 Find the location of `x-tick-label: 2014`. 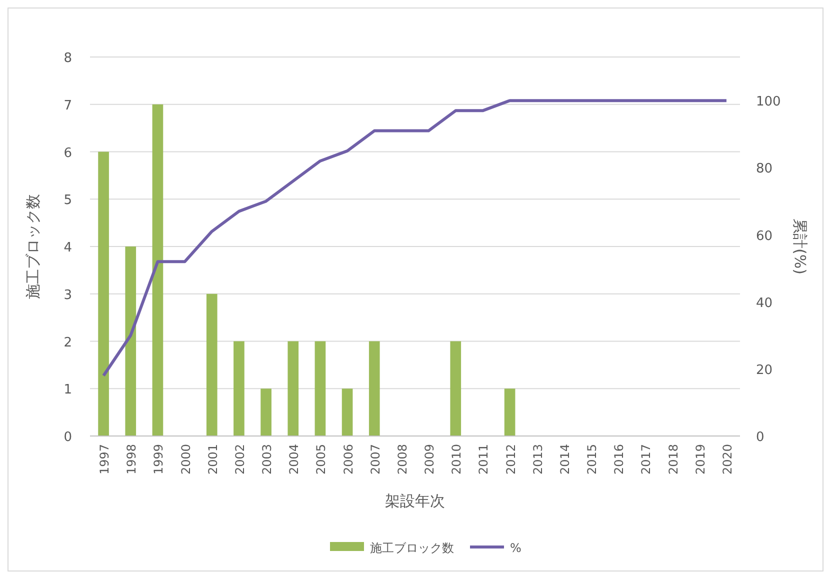

x-tick-label: 2014 is located at coordinates (565, 459).